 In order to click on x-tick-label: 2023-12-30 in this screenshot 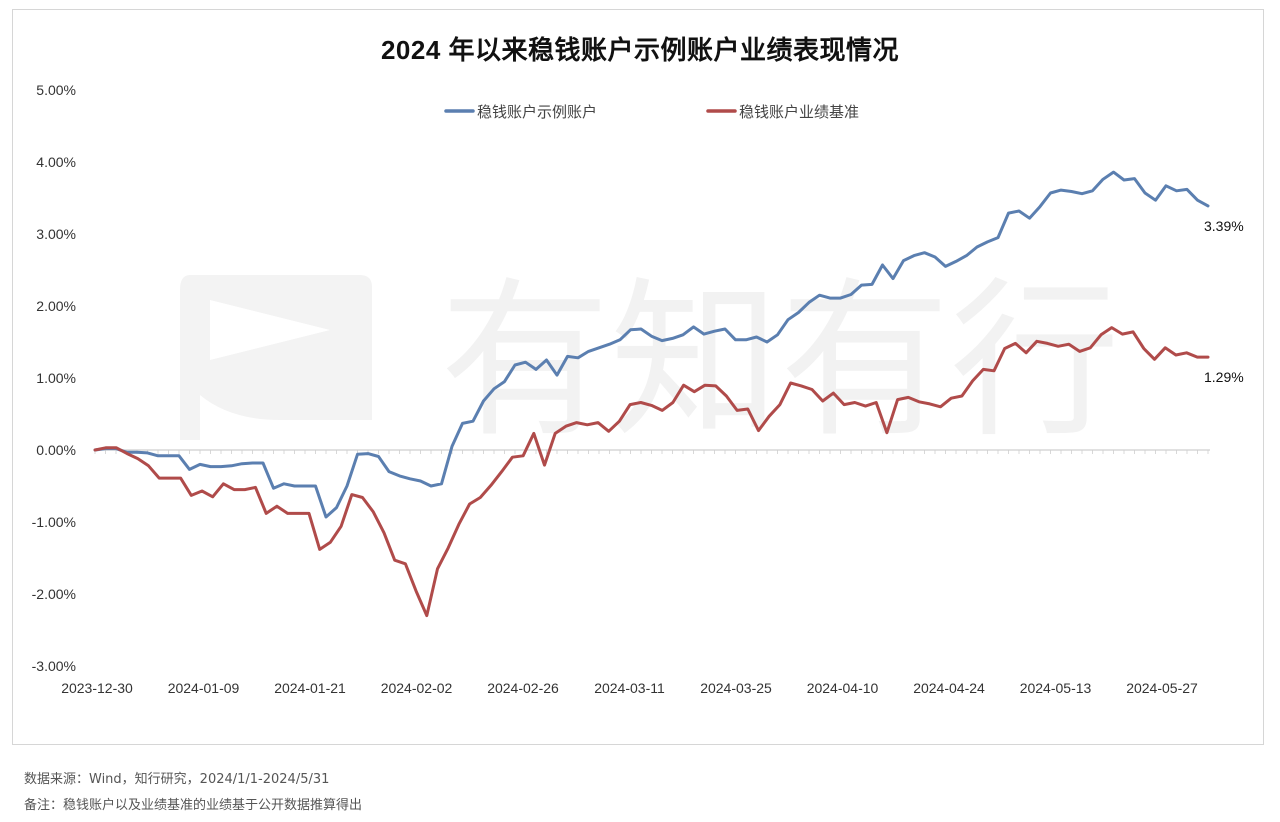, I will do `click(97, 688)`.